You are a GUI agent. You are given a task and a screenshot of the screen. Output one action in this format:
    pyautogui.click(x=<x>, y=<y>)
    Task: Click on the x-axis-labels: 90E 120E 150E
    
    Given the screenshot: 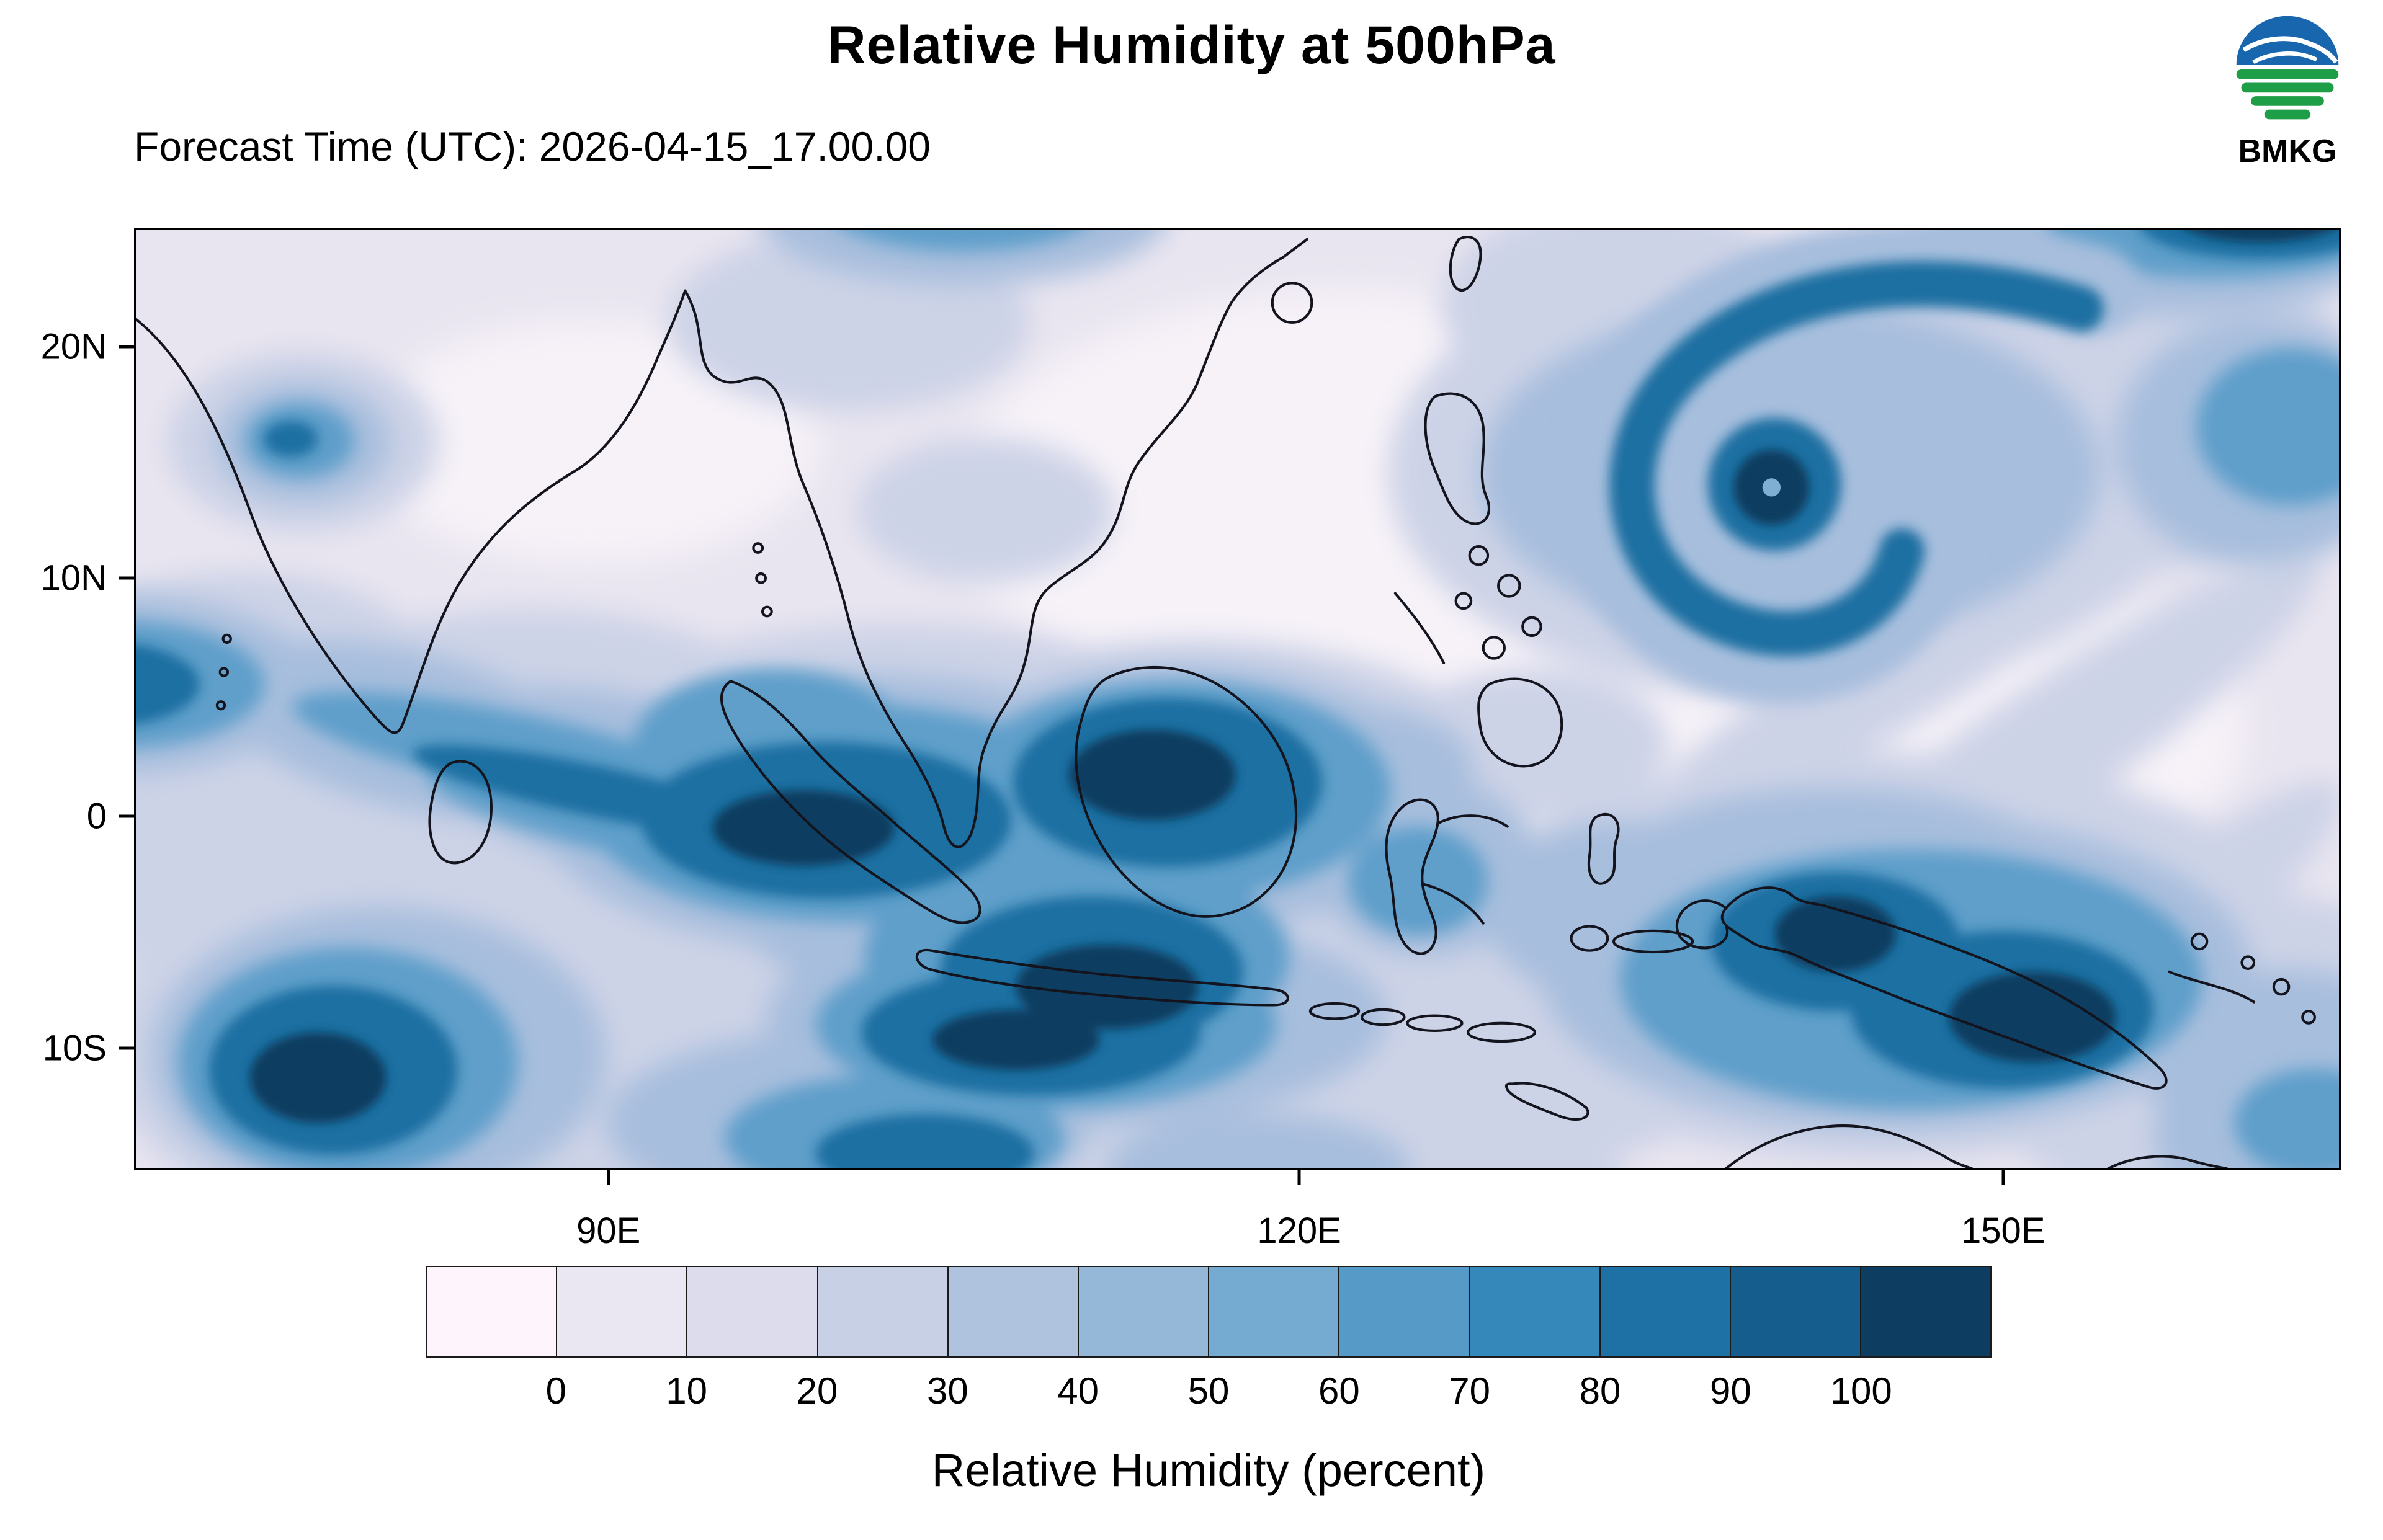 What is the action you would take?
    pyautogui.click(x=1237, y=1220)
    